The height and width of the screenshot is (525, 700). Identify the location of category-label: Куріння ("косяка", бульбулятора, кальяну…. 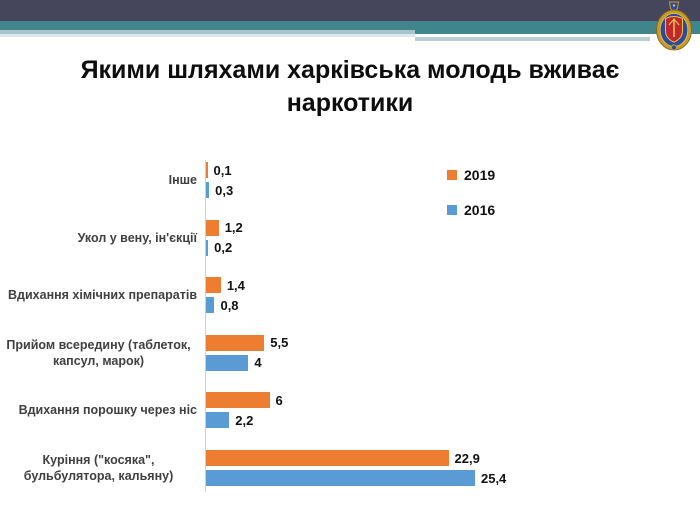
(98, 467).